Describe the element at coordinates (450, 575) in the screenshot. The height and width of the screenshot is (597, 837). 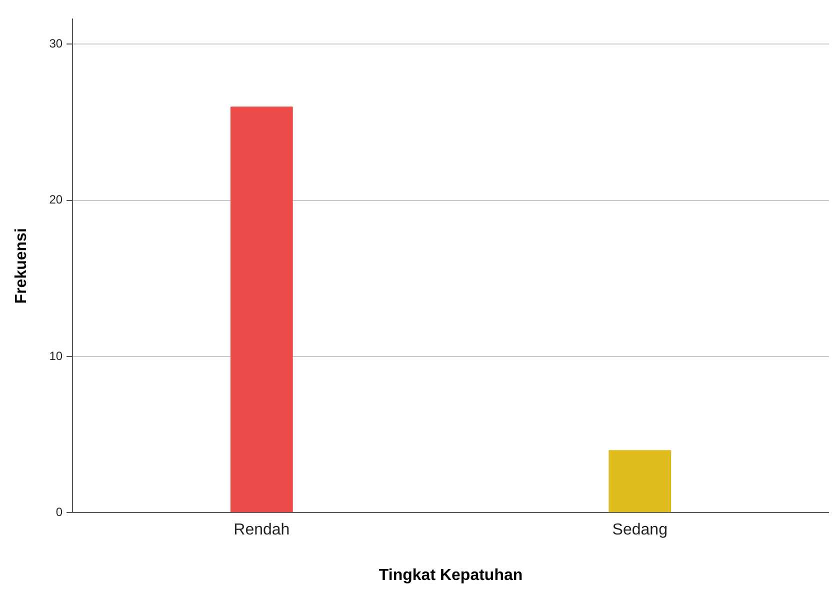
I see `x-axis-title: Tingkat Kepatuhan` at that location.